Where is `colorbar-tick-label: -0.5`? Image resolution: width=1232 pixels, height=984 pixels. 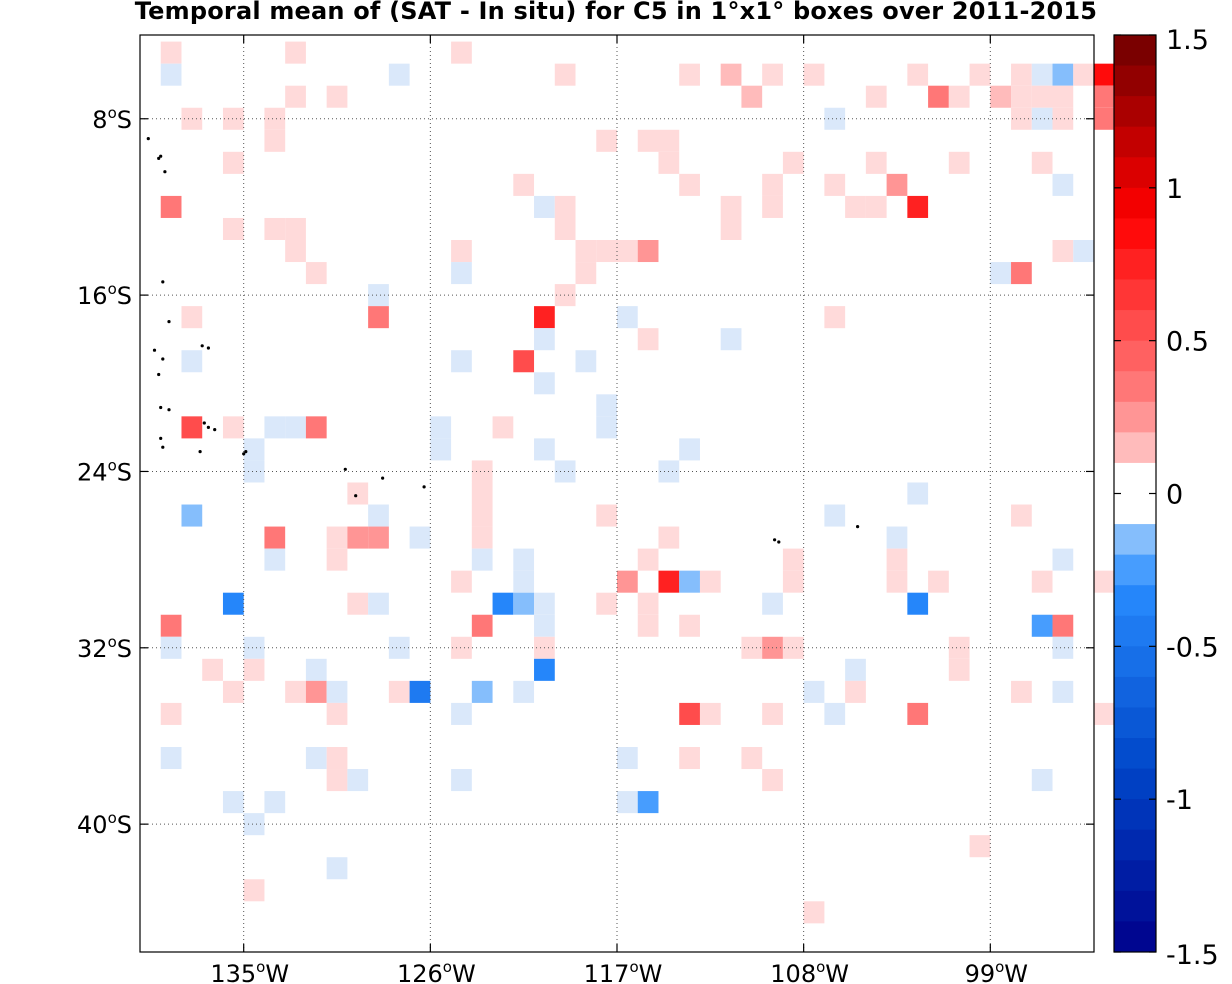 colorbar-tick-label: -0.5 is located at coordinates (1192, 647).